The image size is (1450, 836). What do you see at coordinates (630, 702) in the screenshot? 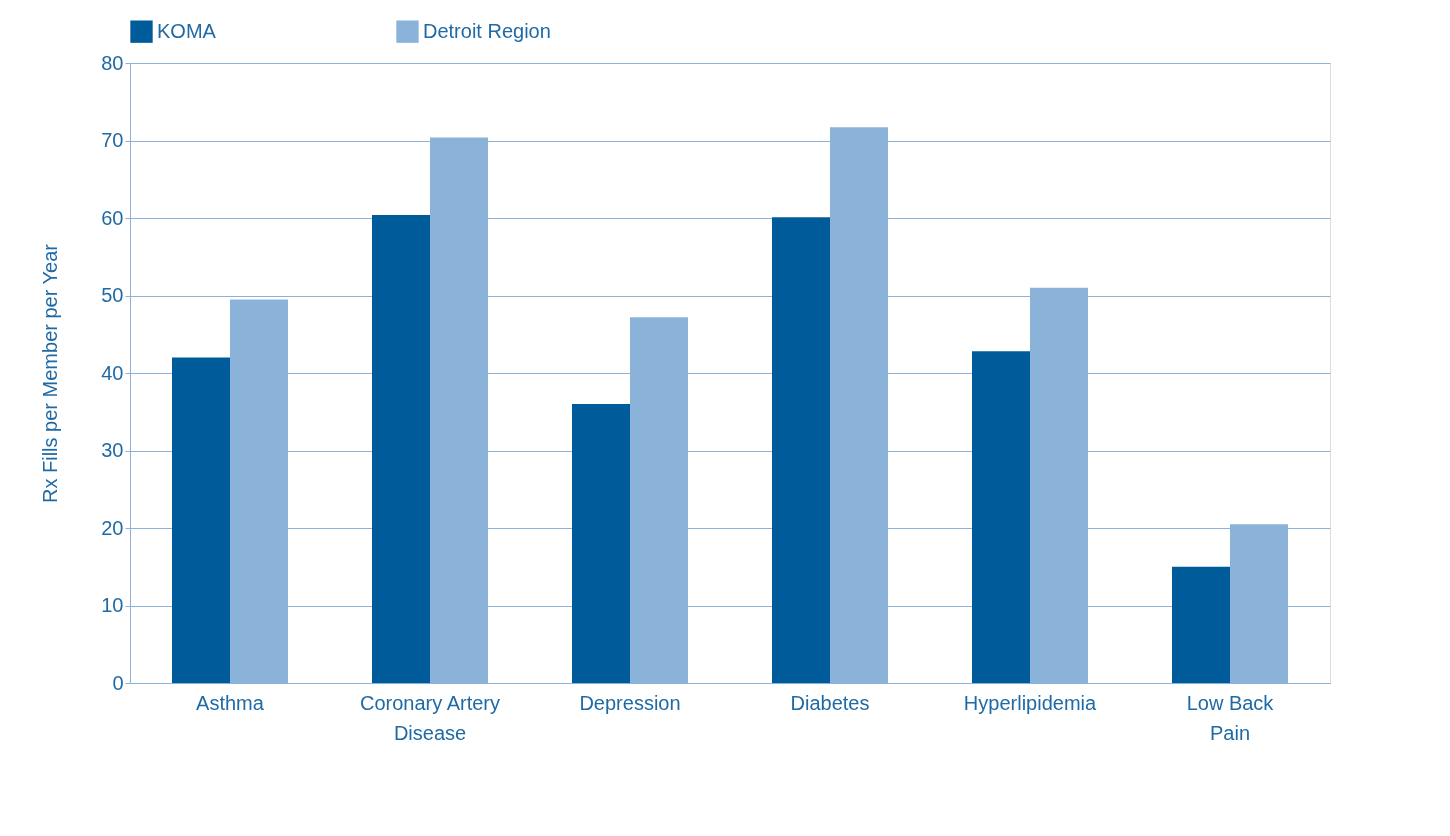
I see `x-tick-label: Depression` at bounding box center [630, 702].